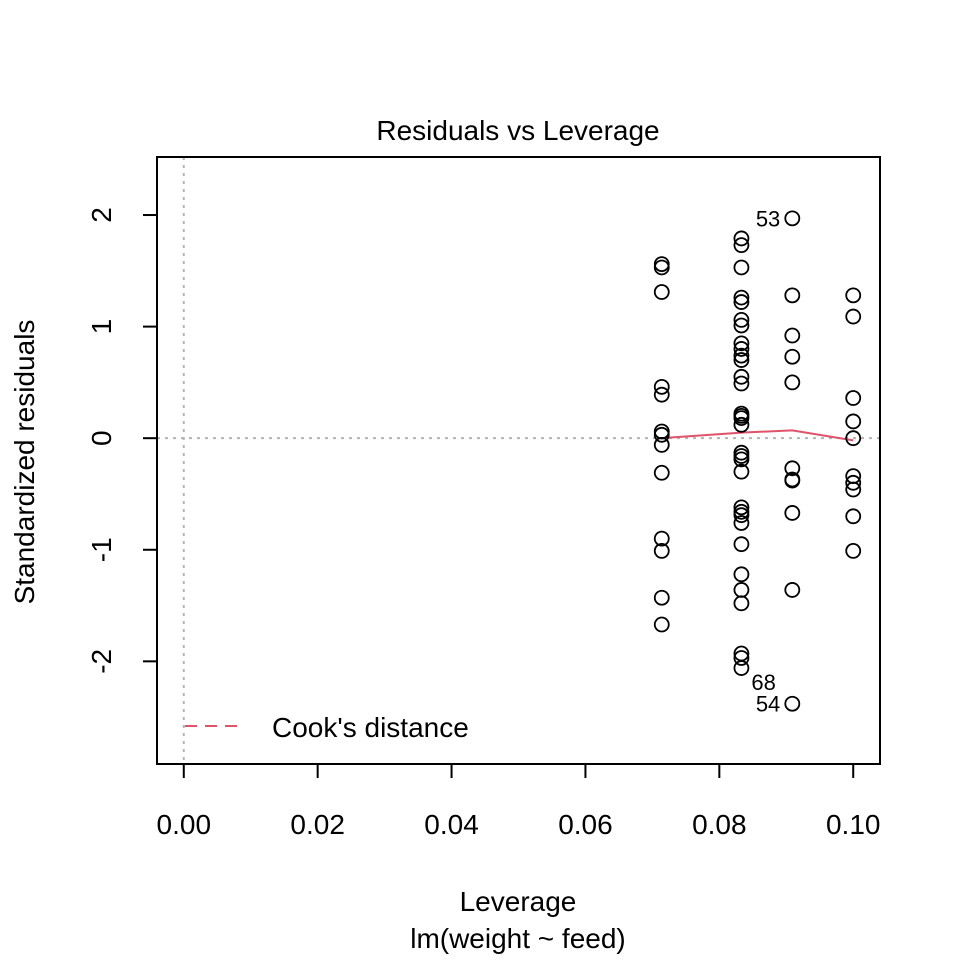  What do you see at coordinates (519, 801) in the screenshot?
I see `x-axis: 0.00 0.02 0.04 0.06 0.08 0.10` at bounding box center [519, 801].